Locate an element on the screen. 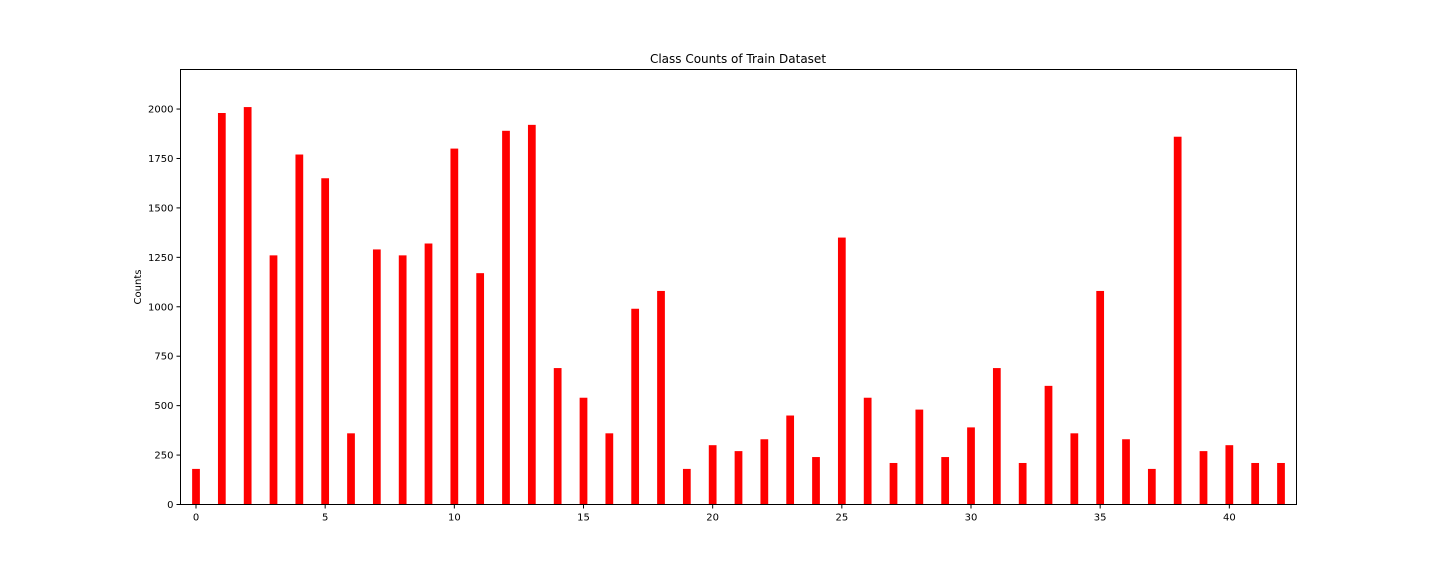  x-axis: 0 5 10 15 20 25 30 35 40 is located at coordinates (714, 514).